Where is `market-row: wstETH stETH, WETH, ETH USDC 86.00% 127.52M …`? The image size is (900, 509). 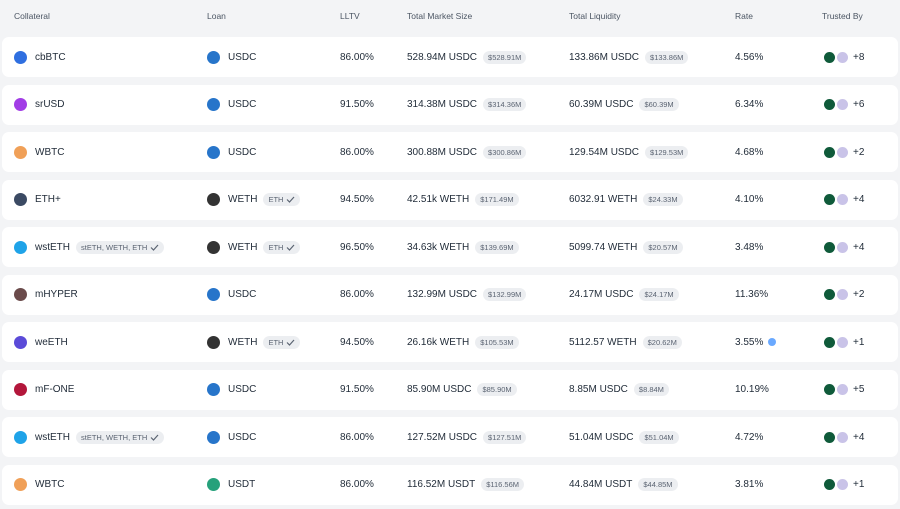 market-row: wstETH stETH, WETH, ETH USDC 86.00% 127.52M … is located at coordinates (450, 437).